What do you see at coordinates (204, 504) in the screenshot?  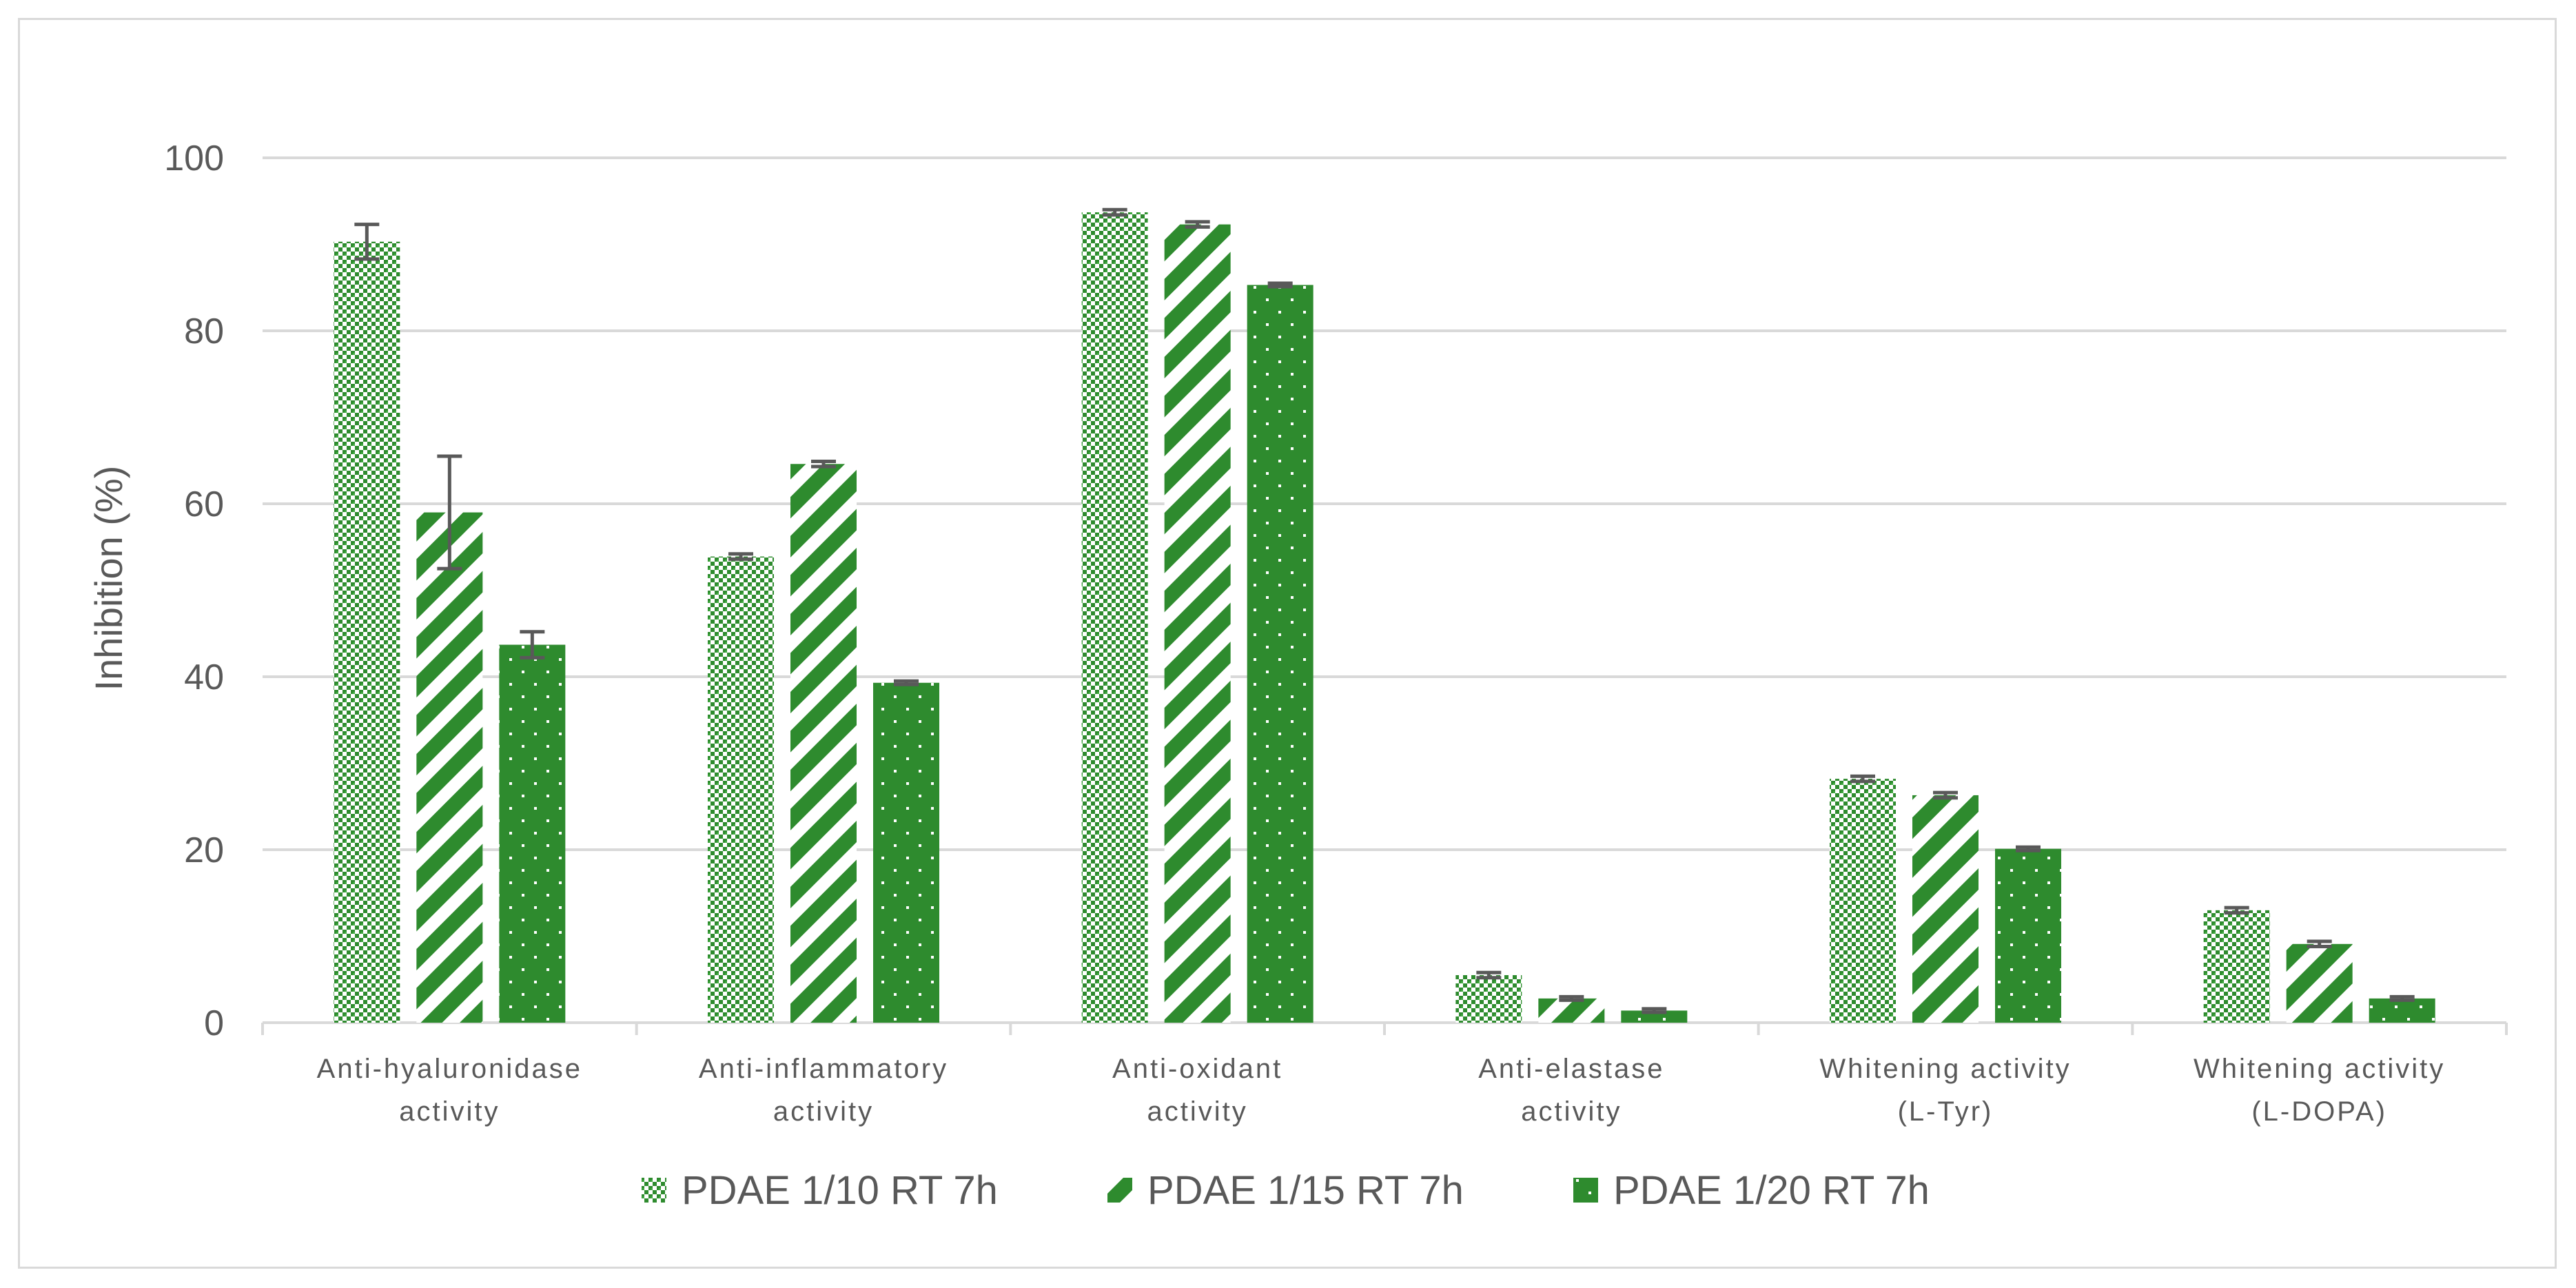 I see `y-tick-label: 60` at bounding box center [204, 504].